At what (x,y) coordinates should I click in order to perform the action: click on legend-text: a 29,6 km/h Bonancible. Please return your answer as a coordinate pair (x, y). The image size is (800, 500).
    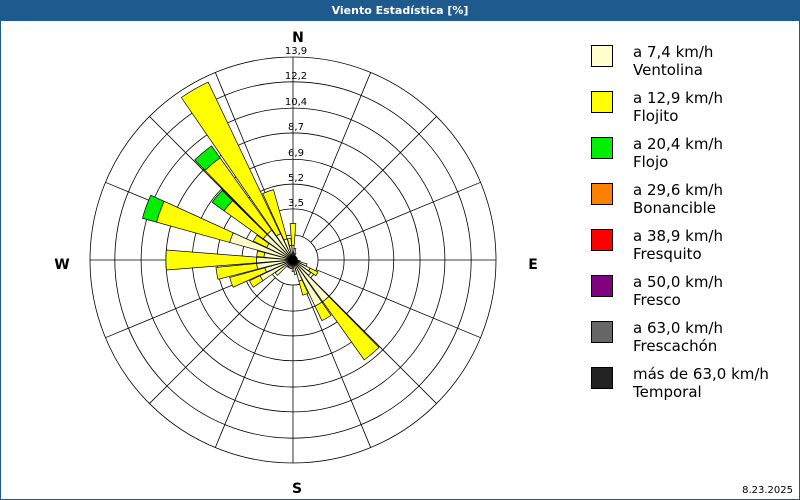
    Looking at the image, I should click on (678, 199).